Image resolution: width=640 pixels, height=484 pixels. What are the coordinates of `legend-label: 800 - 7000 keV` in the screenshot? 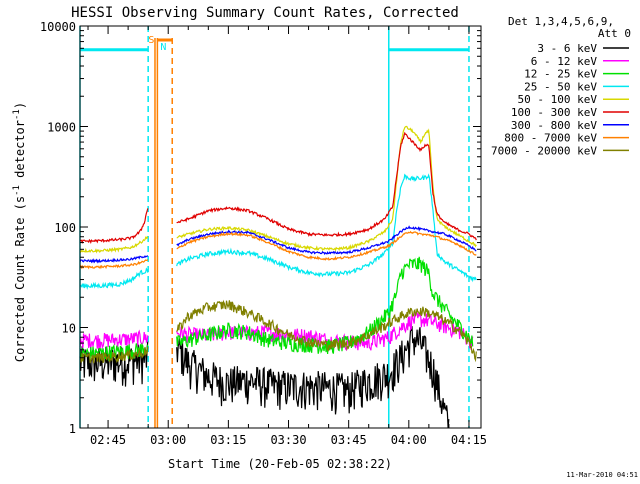 It's located at (550, 138).